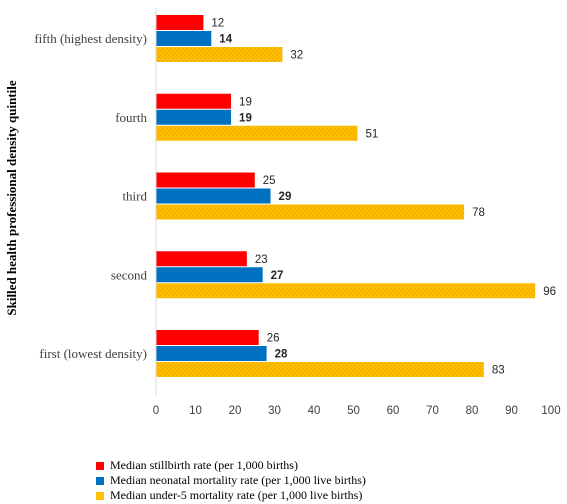 This screenshot has height=504, width=567. Describe the element at coordinates (131, 117) in the screenshot. I see `category-label: fourth` at that location.